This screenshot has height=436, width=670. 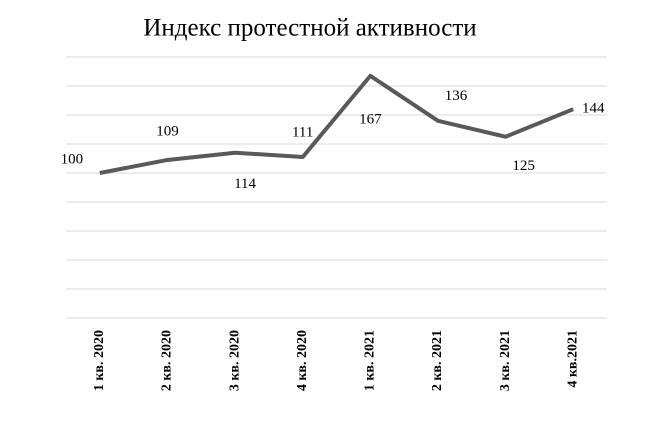 I want to click on data-label: 109, so click(x=167, y=131).